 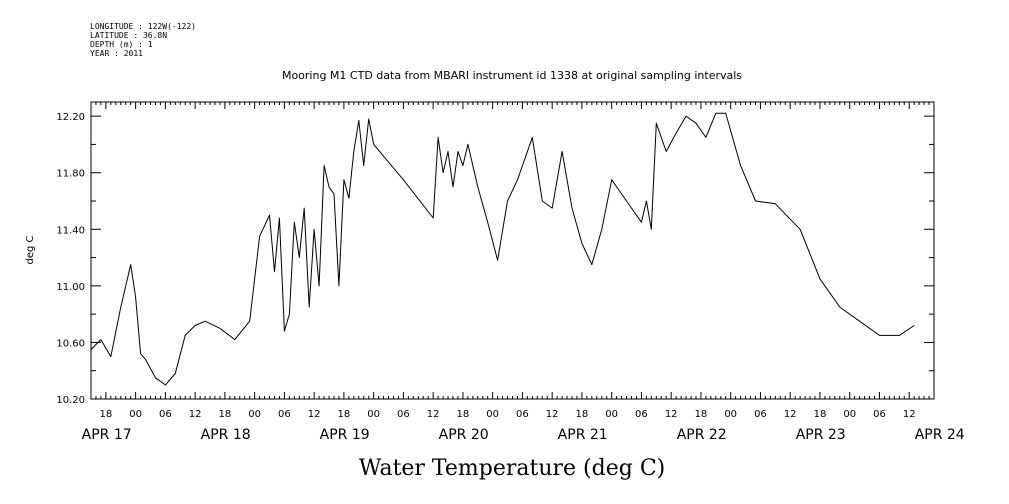 I want to click on year-label: YEAR : 2011, so click(x=116, y=53).